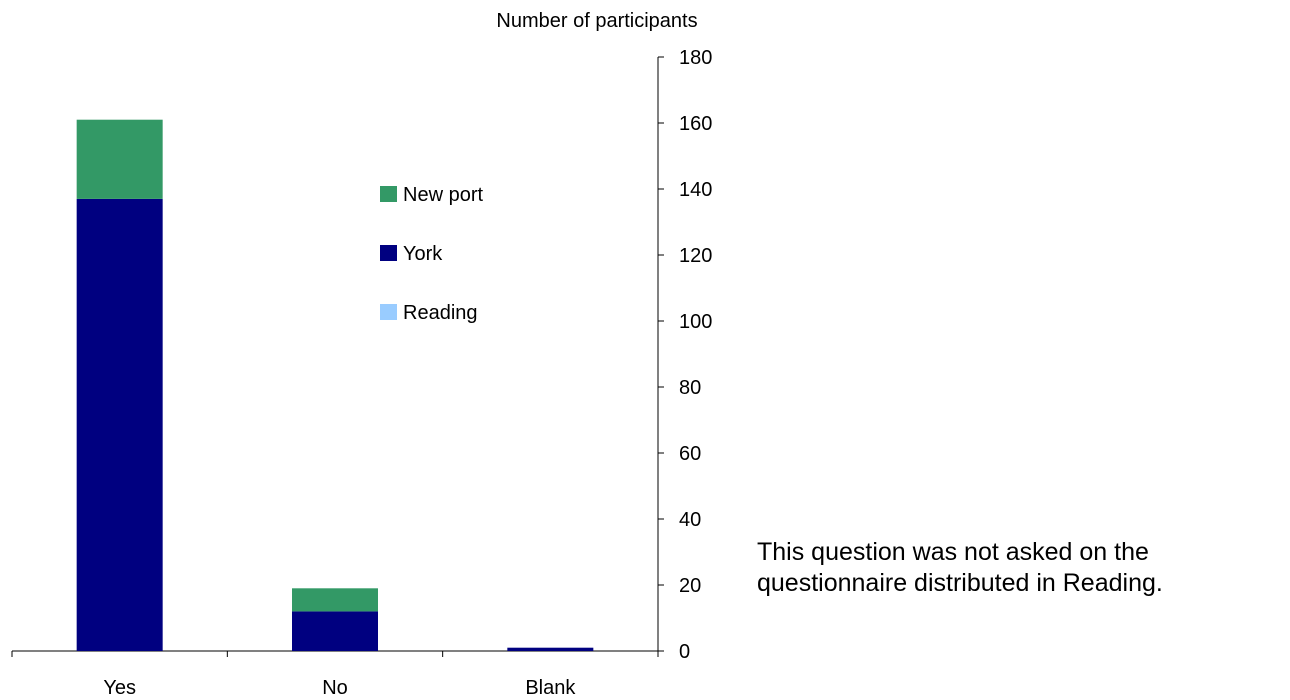 This screenshot has height=700, width=1290. What do you see at coordinates (960, 583) in the screenshot?
I see `note-line-2: questionnaire distributed in Reading.` at bounding box center [960, 583].